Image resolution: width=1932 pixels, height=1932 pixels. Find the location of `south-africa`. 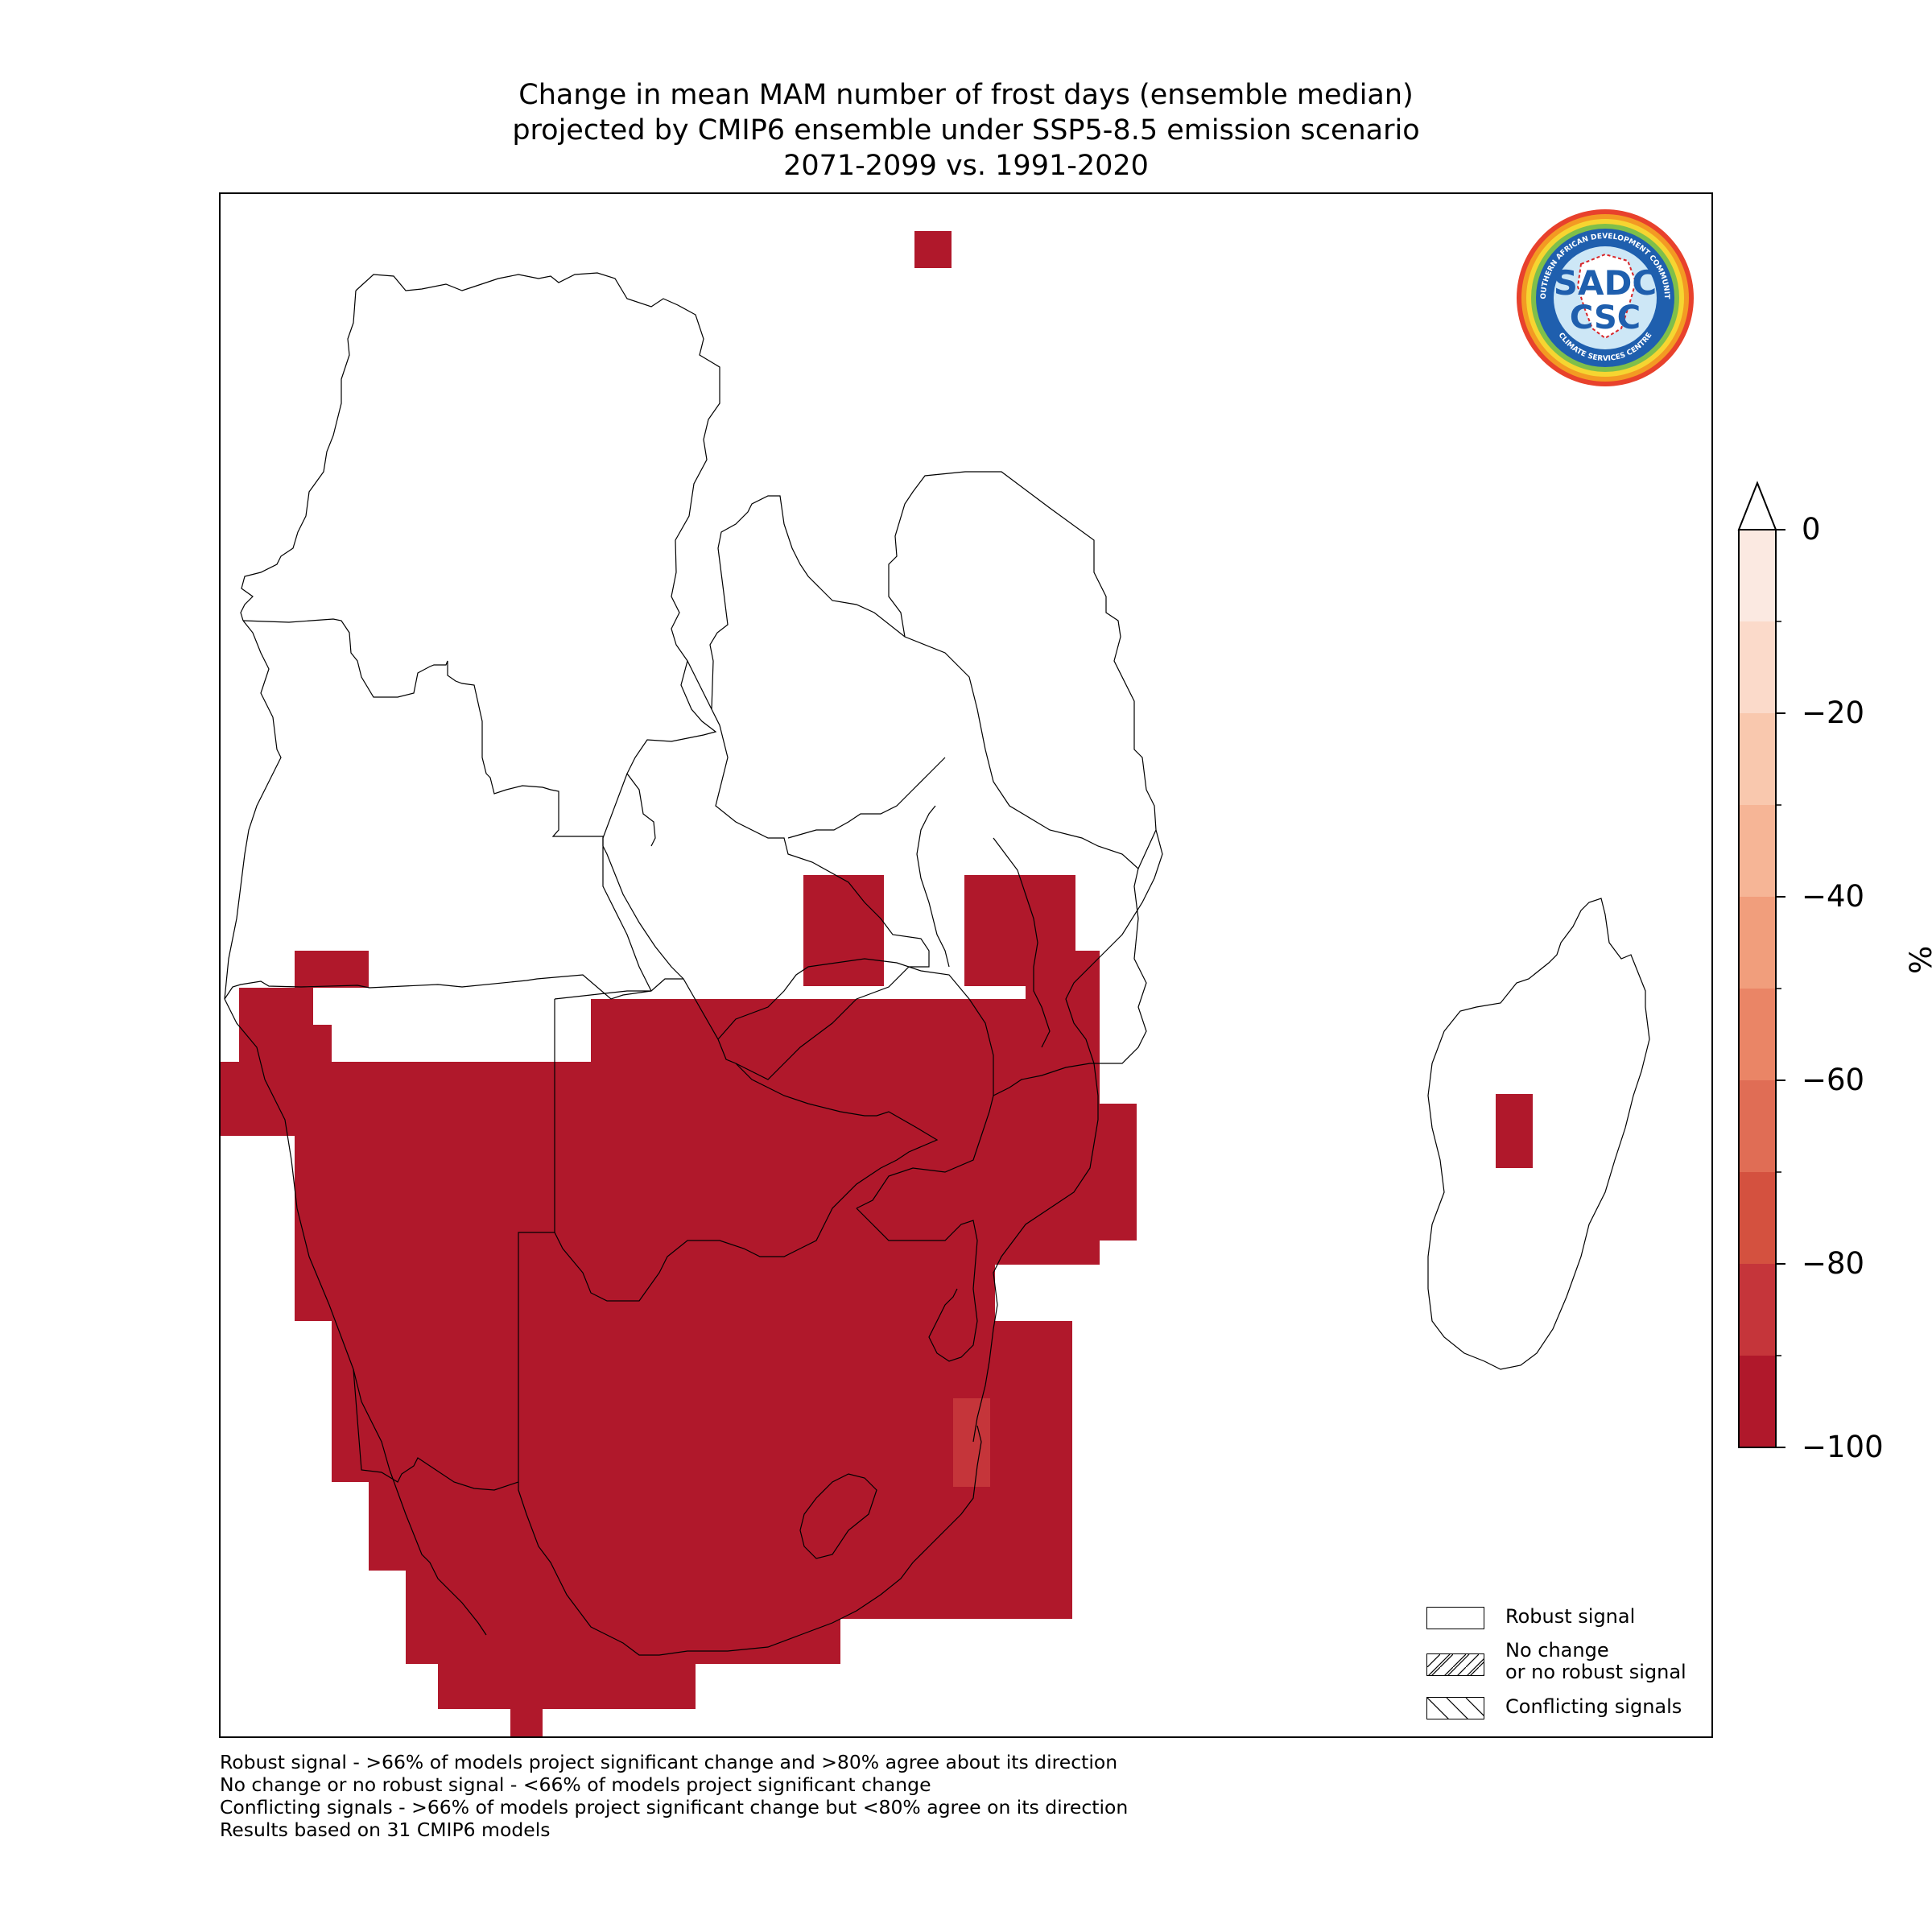

south-africa is located at coordinates (667, 1432).